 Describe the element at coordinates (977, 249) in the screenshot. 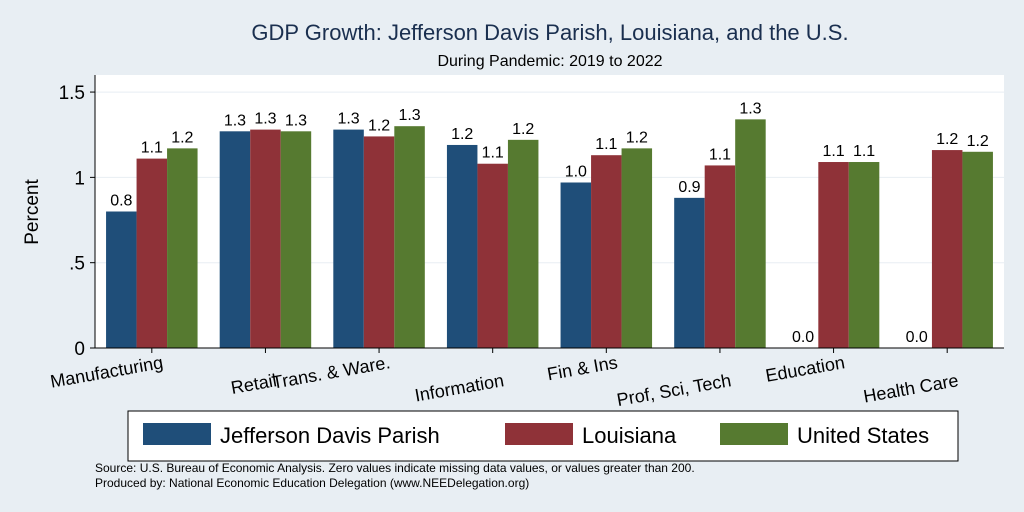

I see `bar-united-states-health-care` at that location.